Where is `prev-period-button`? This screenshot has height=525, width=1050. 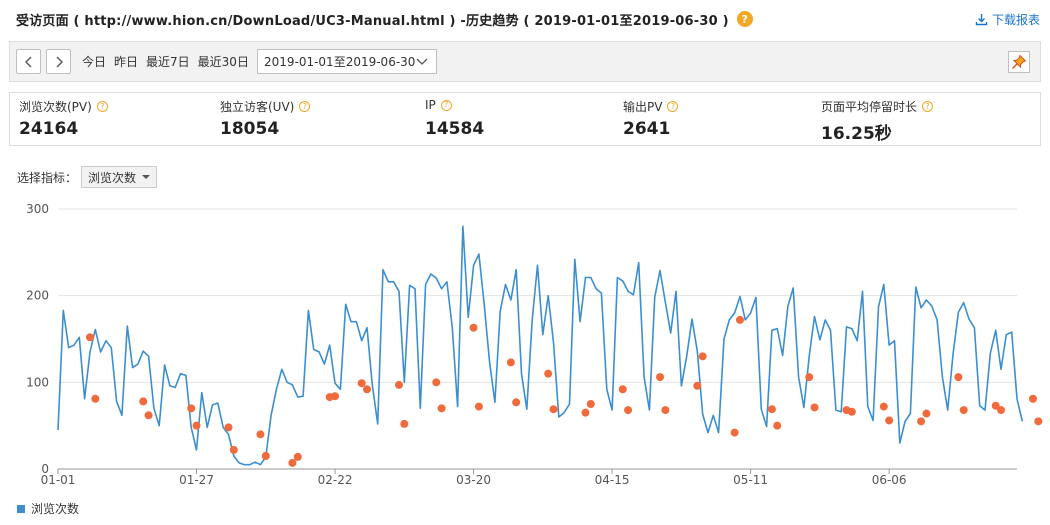 prev-period-button is located at coordinates (28, 61).